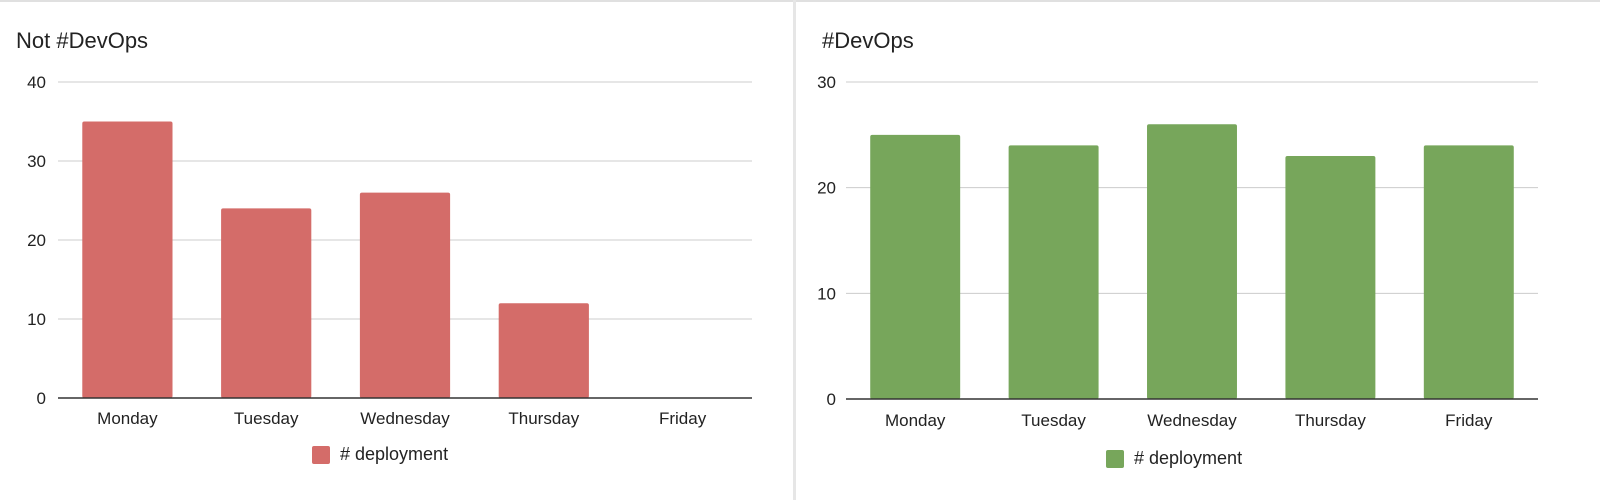  I want to click on window-top-border, so click(800, 1).